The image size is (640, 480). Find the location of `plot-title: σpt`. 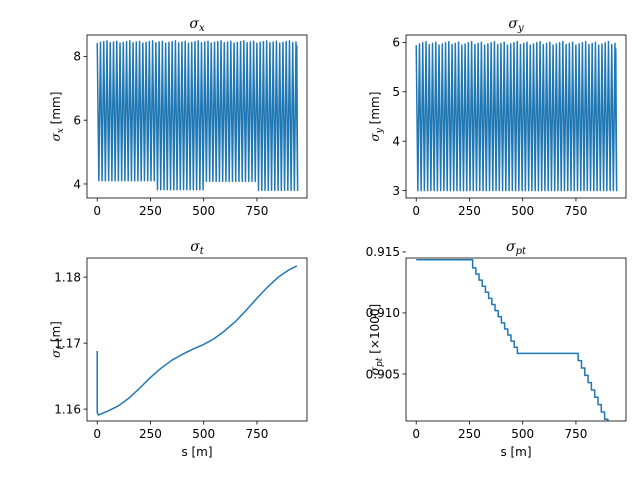

plot-title: σpt is located at coordinates (516, 248).